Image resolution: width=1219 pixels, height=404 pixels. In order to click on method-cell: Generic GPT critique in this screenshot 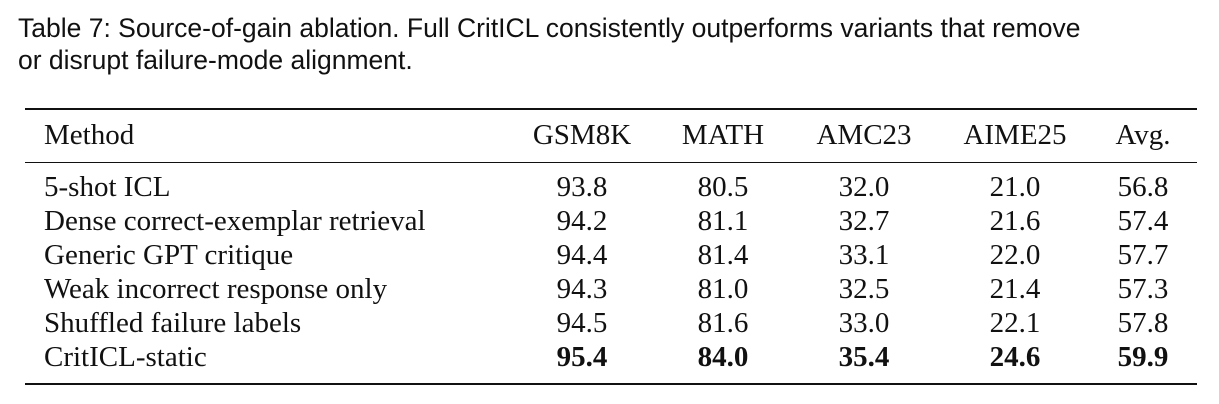, I will do `click(169, 255)`.